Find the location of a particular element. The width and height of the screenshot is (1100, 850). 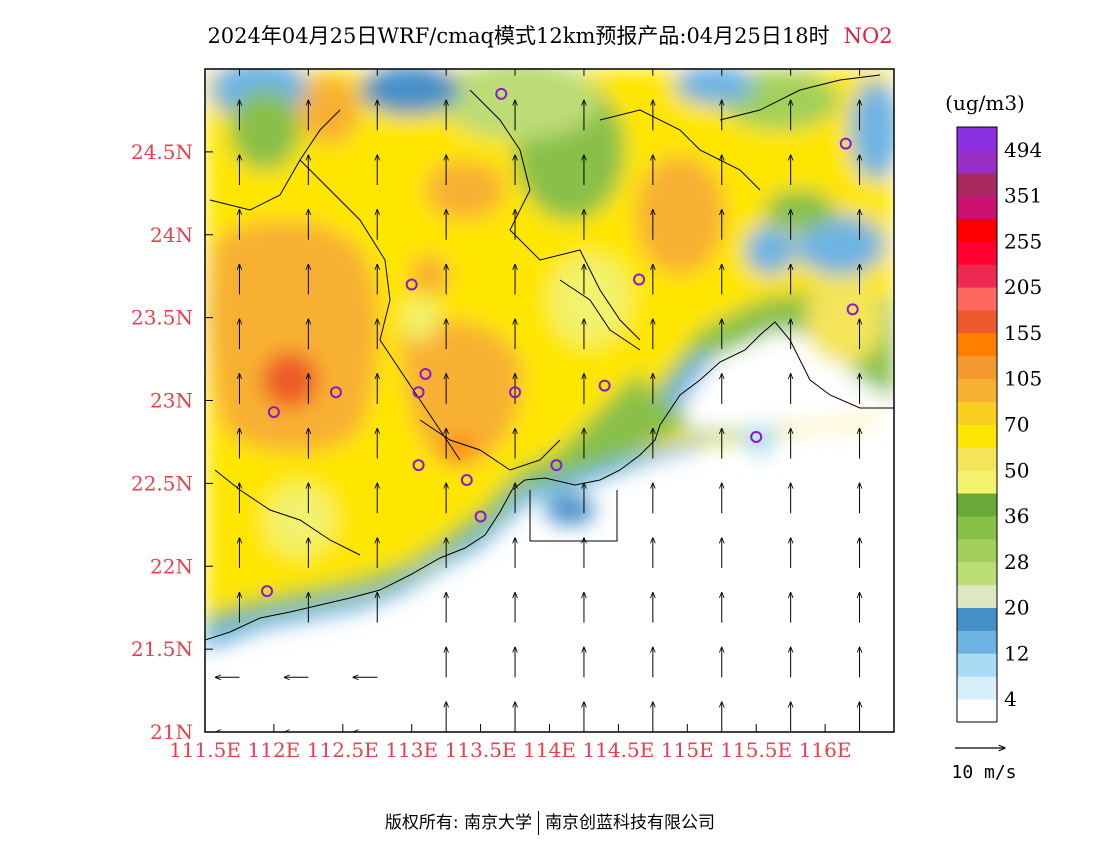

legend-label: 50 is located at coordinates (1016, 470).